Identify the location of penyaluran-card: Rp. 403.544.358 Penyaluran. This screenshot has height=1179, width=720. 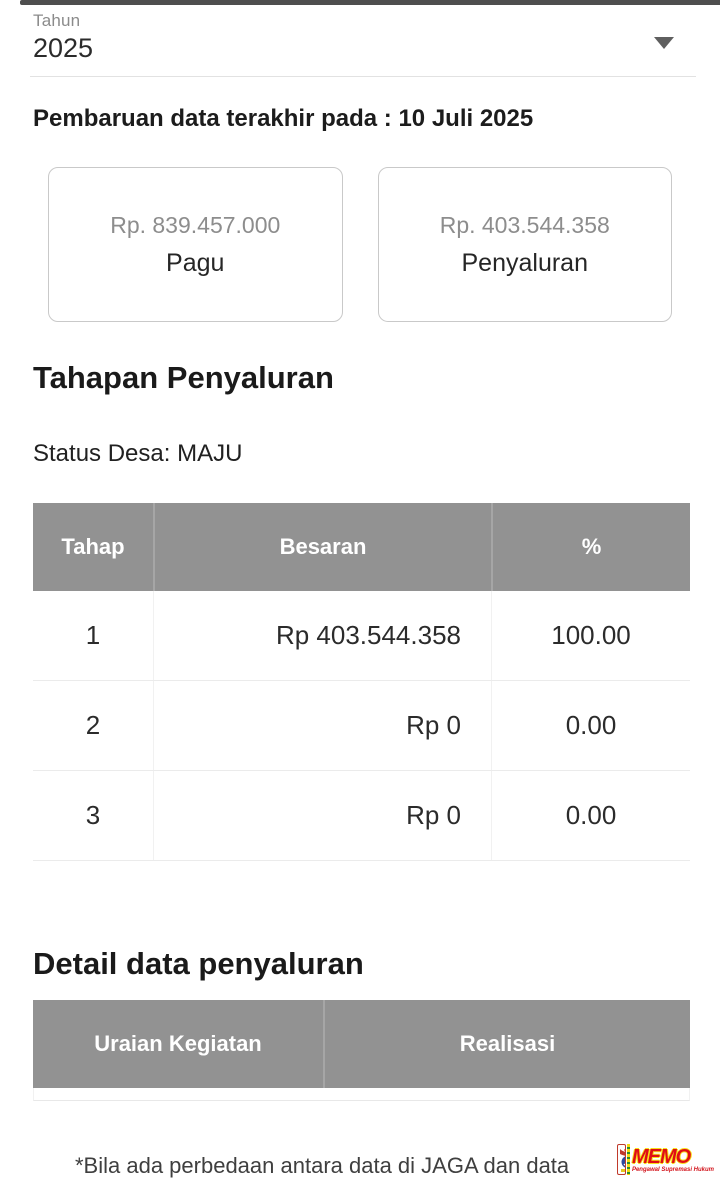
(524, 244).